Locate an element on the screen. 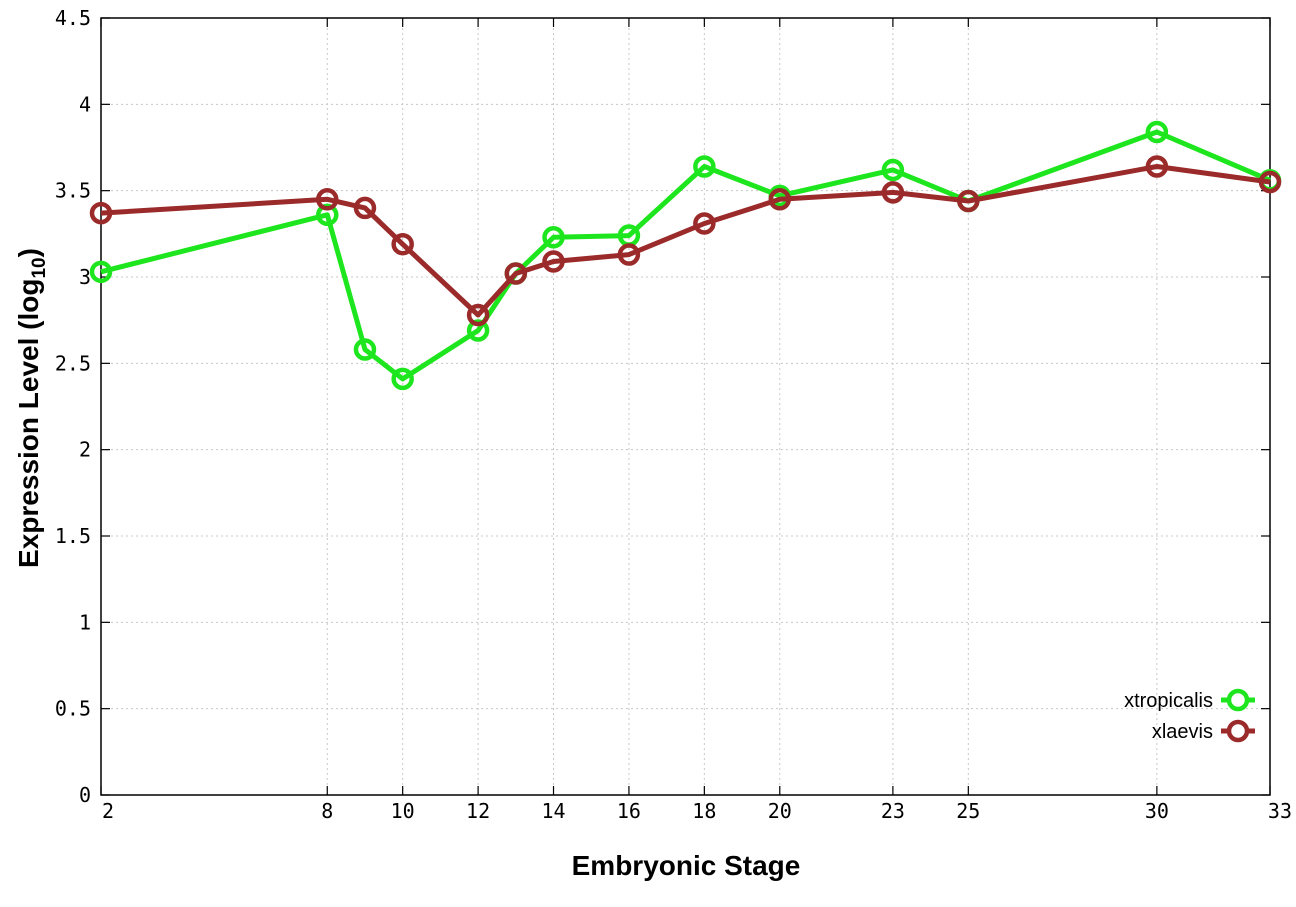  y-tick-label: 0 is located at coordinates (85, 795).